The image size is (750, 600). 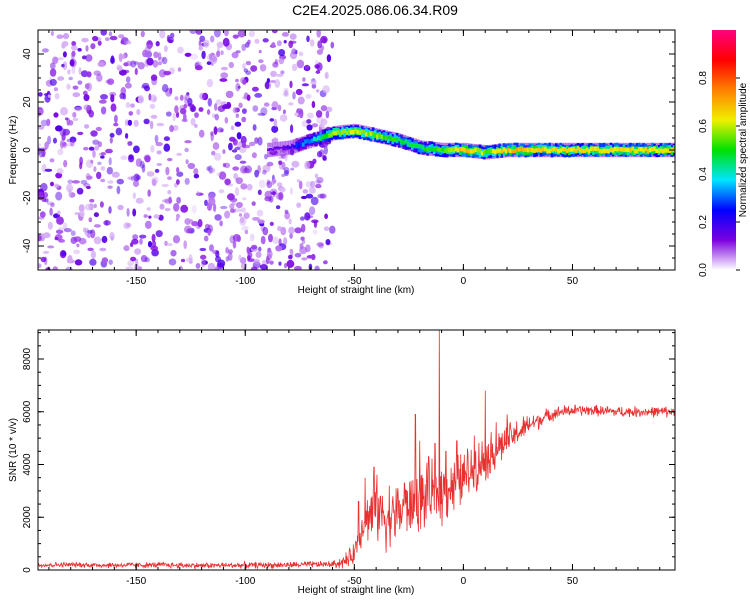 I want to click on snr-x-tick-label: 50, so click(x=573, y=581).